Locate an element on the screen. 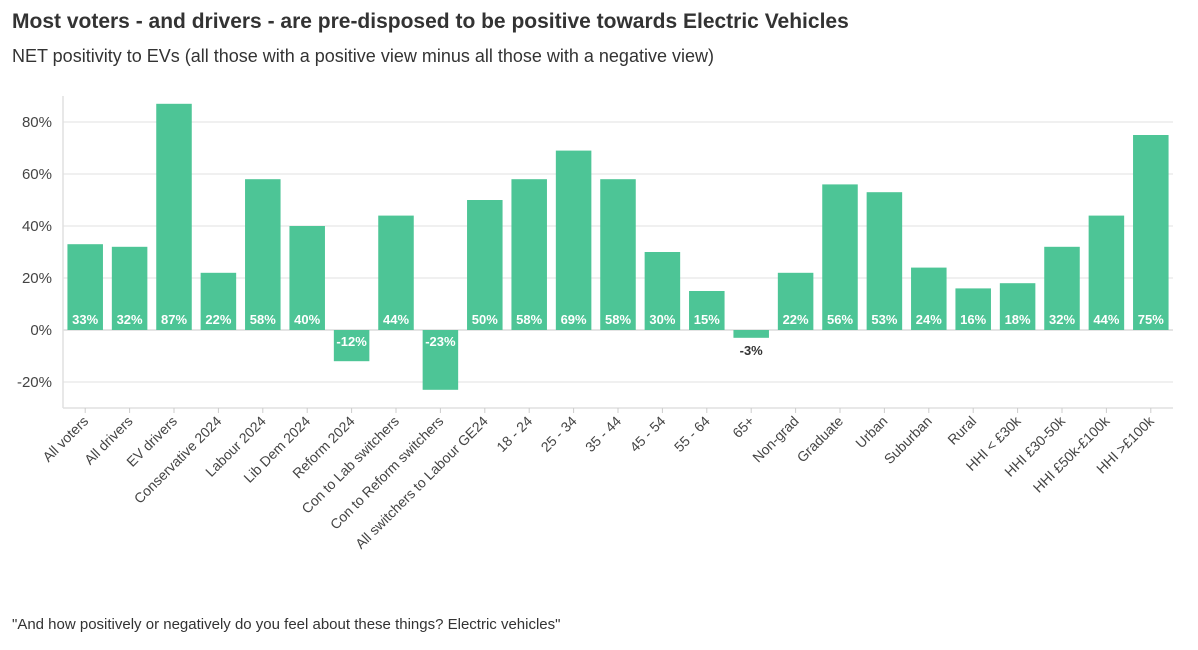  y-tick-label: 40% is located at coordinates (37, 226).